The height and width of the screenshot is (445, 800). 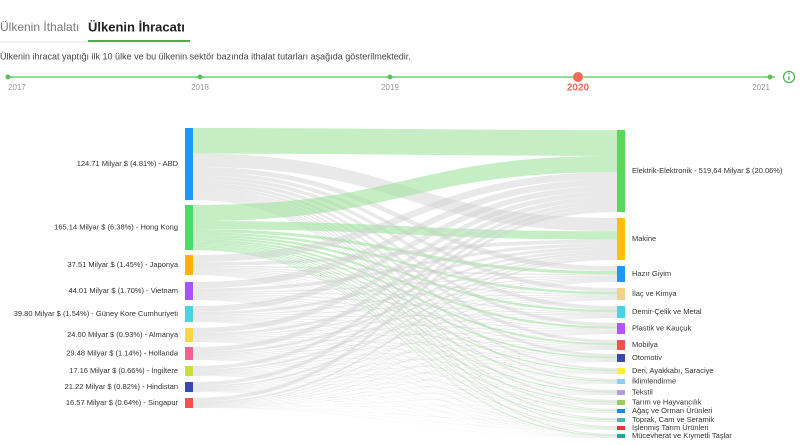 I want to click on tab-imports: Ülkenin İthalatı, so click(x=39, y=27).